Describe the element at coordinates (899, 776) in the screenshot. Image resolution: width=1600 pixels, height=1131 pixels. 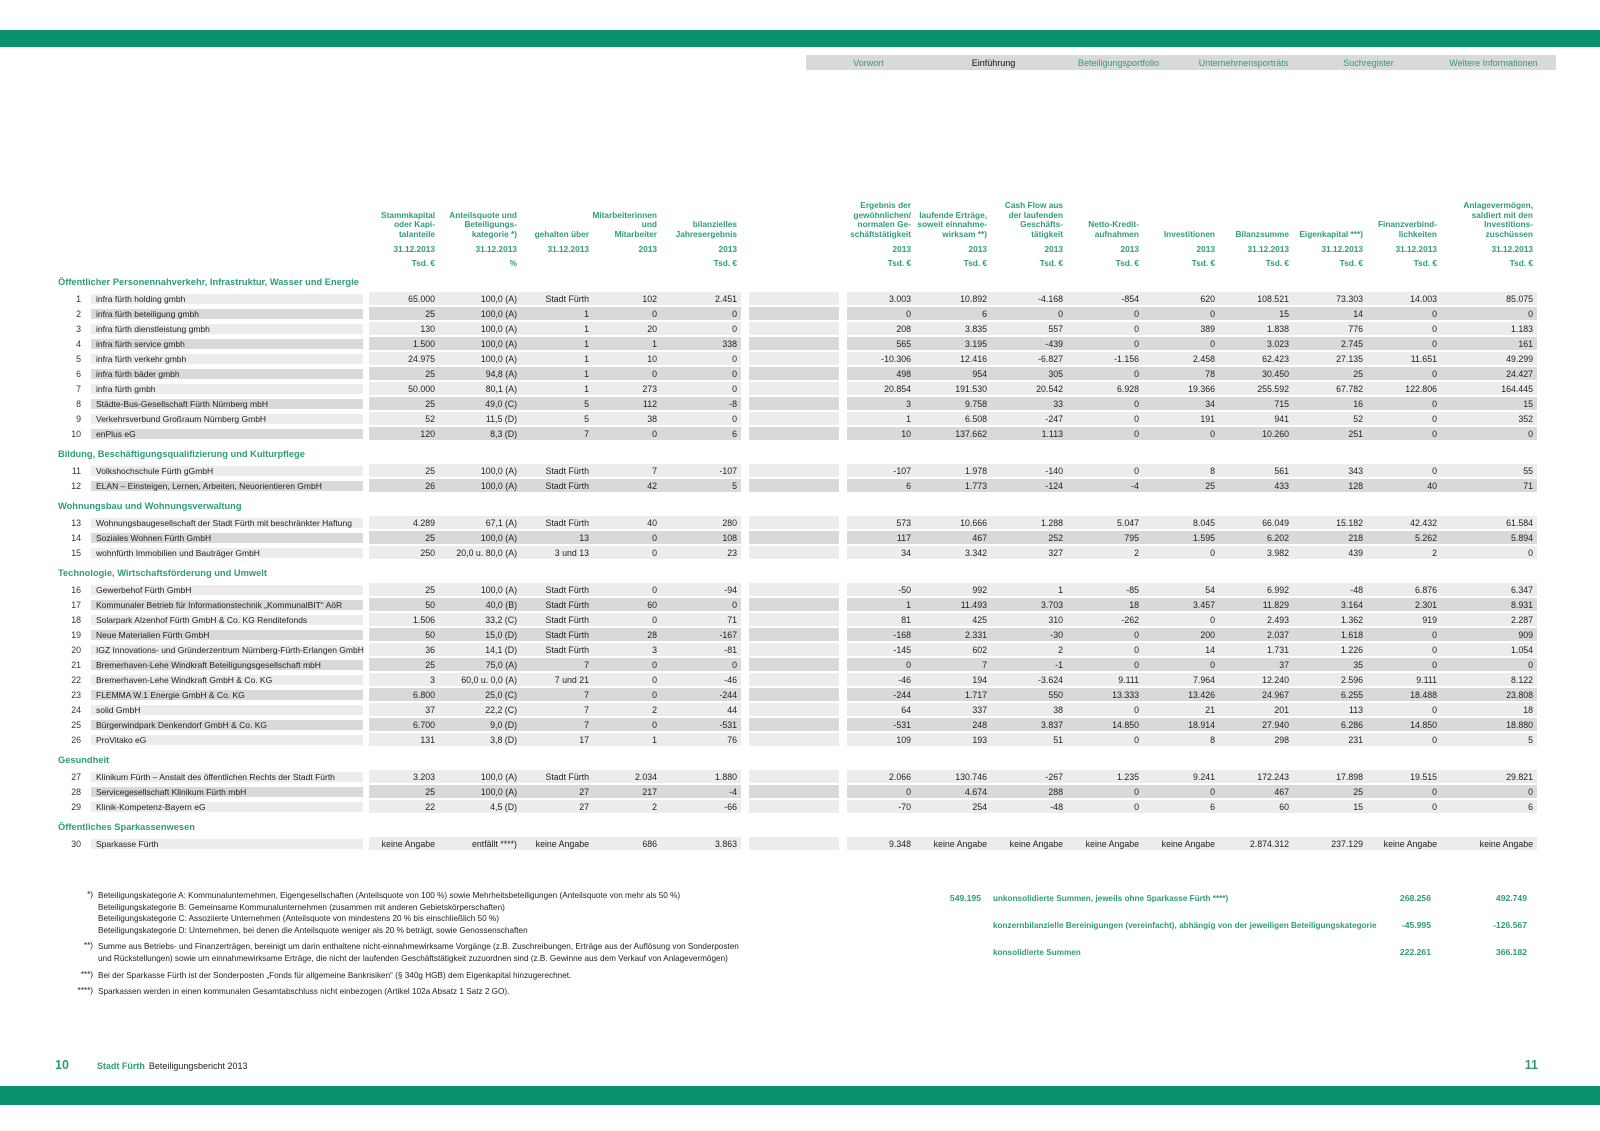
I see `cell-ergebnis-geschaeftstaetigkeit: 2.066` at that location.